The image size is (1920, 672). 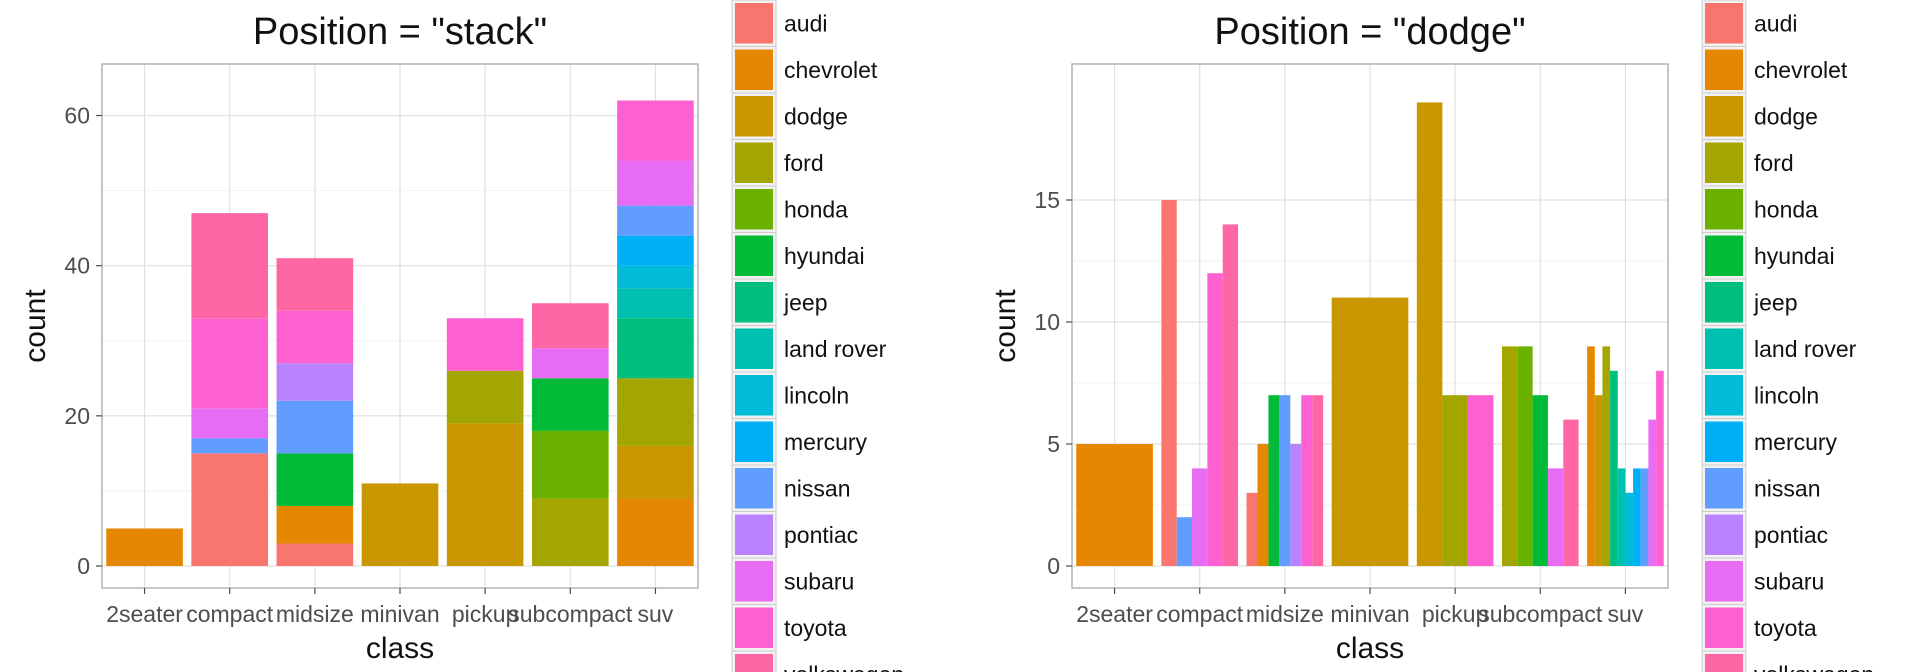 What do you see at coordinates (821, 535) in the screenshot?
I see `legend-label: pontiac` at bounding box center [821, 535].